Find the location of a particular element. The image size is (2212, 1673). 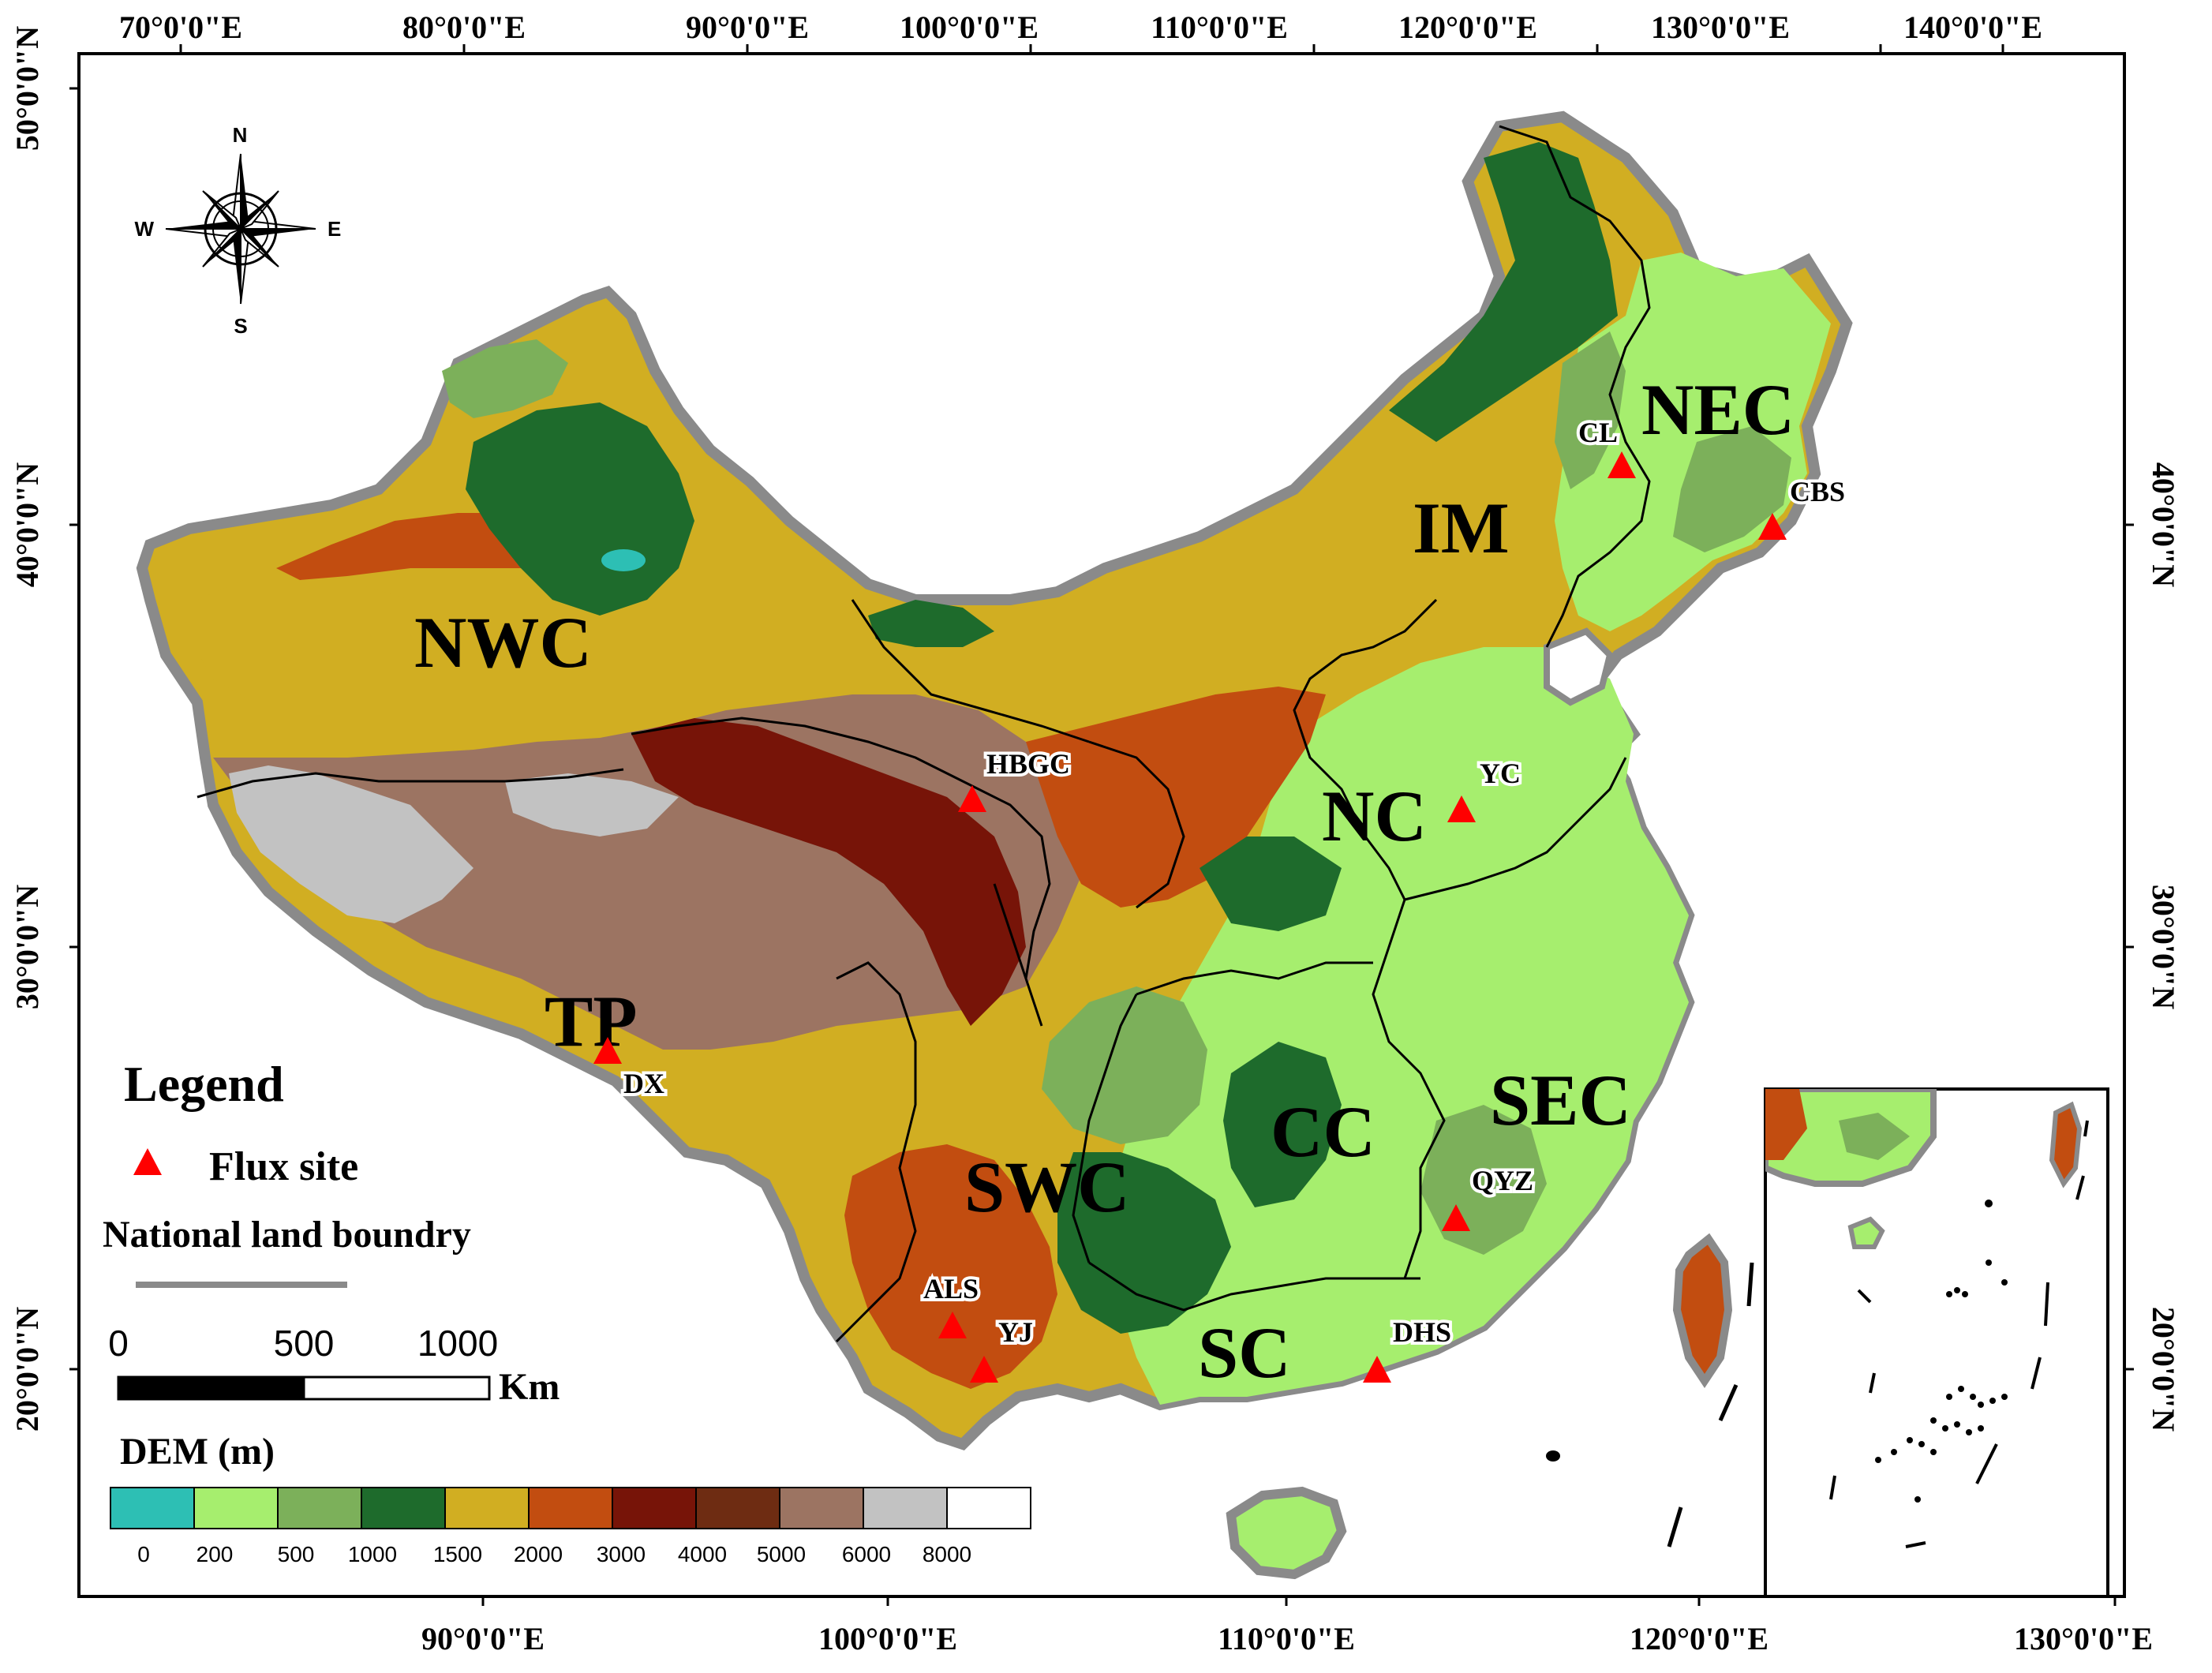

tarim-basin is located at coordinates (402, 643).